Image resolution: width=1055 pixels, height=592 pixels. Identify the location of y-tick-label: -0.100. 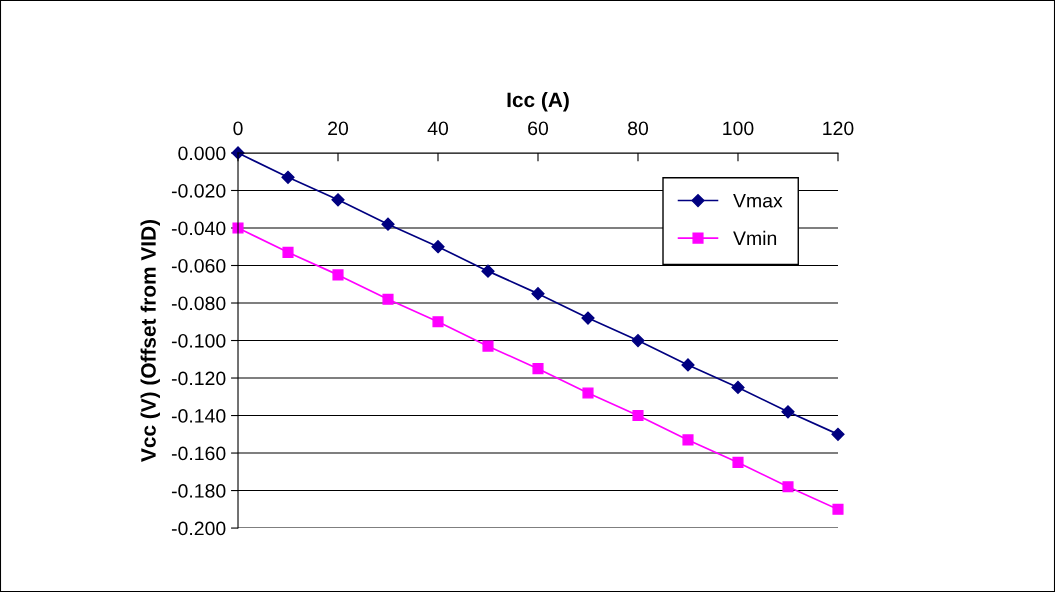
(198, 340).